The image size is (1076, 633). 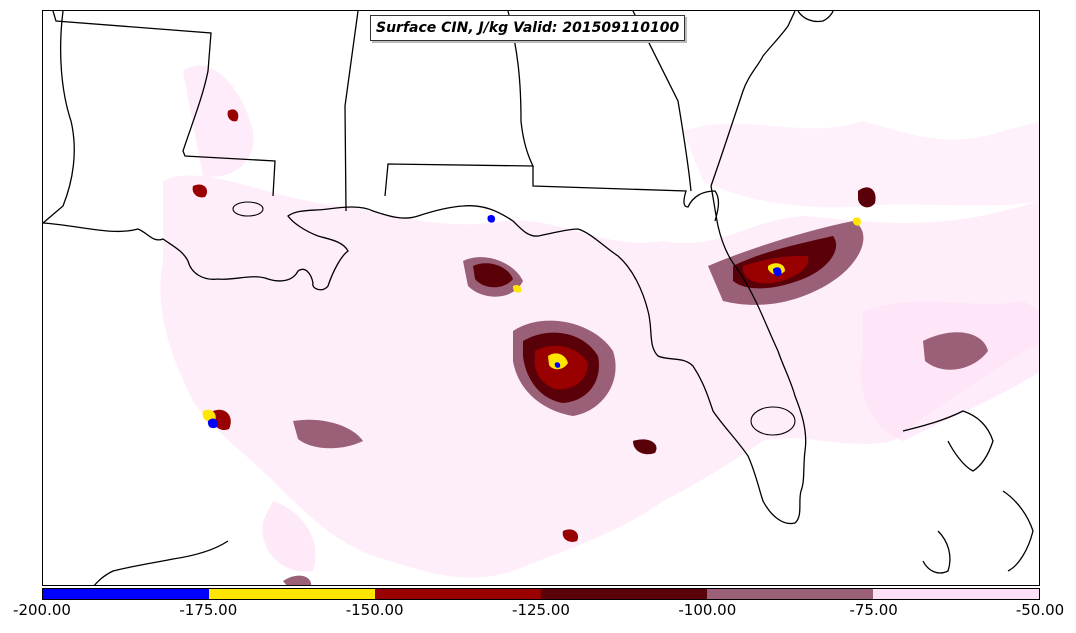 I want to click on colorbar-tick-label: -175.00, so click(x=208, y=610).